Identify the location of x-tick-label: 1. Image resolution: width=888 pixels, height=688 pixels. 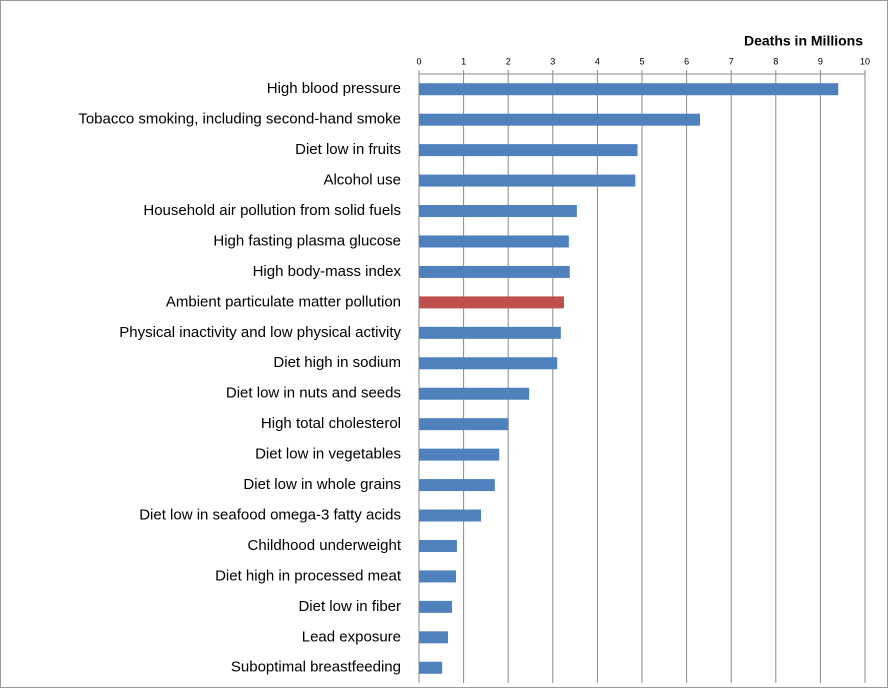
(463, 61).